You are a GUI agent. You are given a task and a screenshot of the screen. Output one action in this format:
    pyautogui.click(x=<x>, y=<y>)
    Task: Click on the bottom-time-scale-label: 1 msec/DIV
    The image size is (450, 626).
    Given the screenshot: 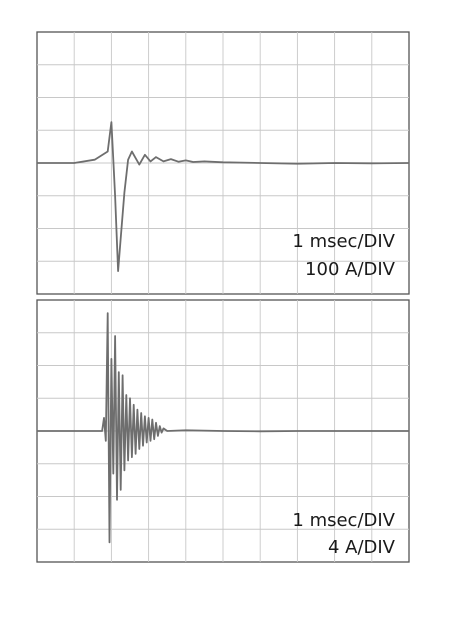 What is the action you would take?
    pyautogui.click(x=343, y=520)
    